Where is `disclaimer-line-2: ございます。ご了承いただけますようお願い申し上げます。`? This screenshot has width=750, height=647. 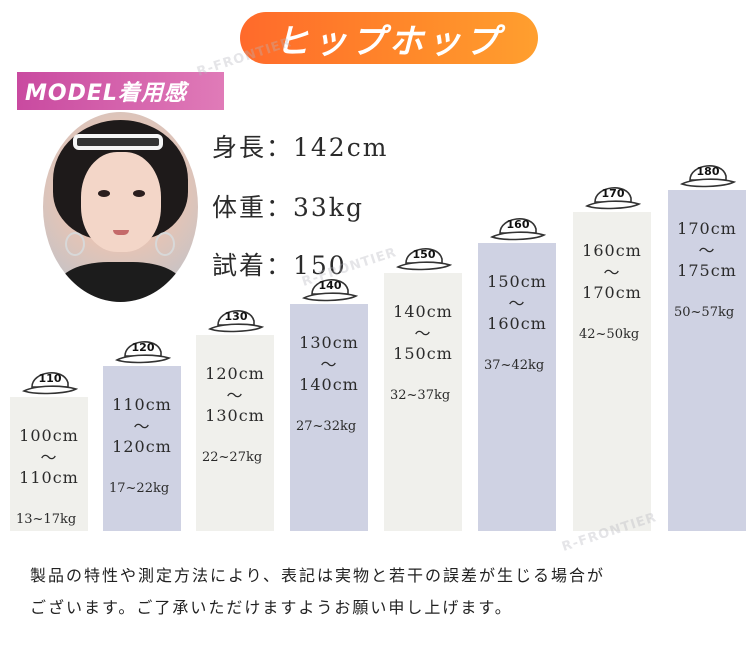
disclaimer-line-2: ございます。ご了承いただけますようお願い申し上げます。 is located at coordinates (271, 607).